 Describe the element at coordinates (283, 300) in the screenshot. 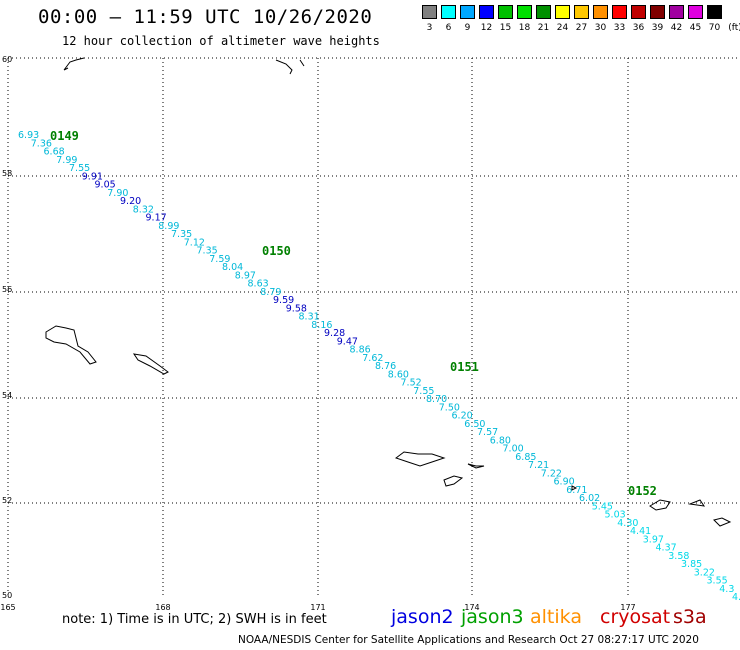

I see `swh-value: 9.59` at that location.